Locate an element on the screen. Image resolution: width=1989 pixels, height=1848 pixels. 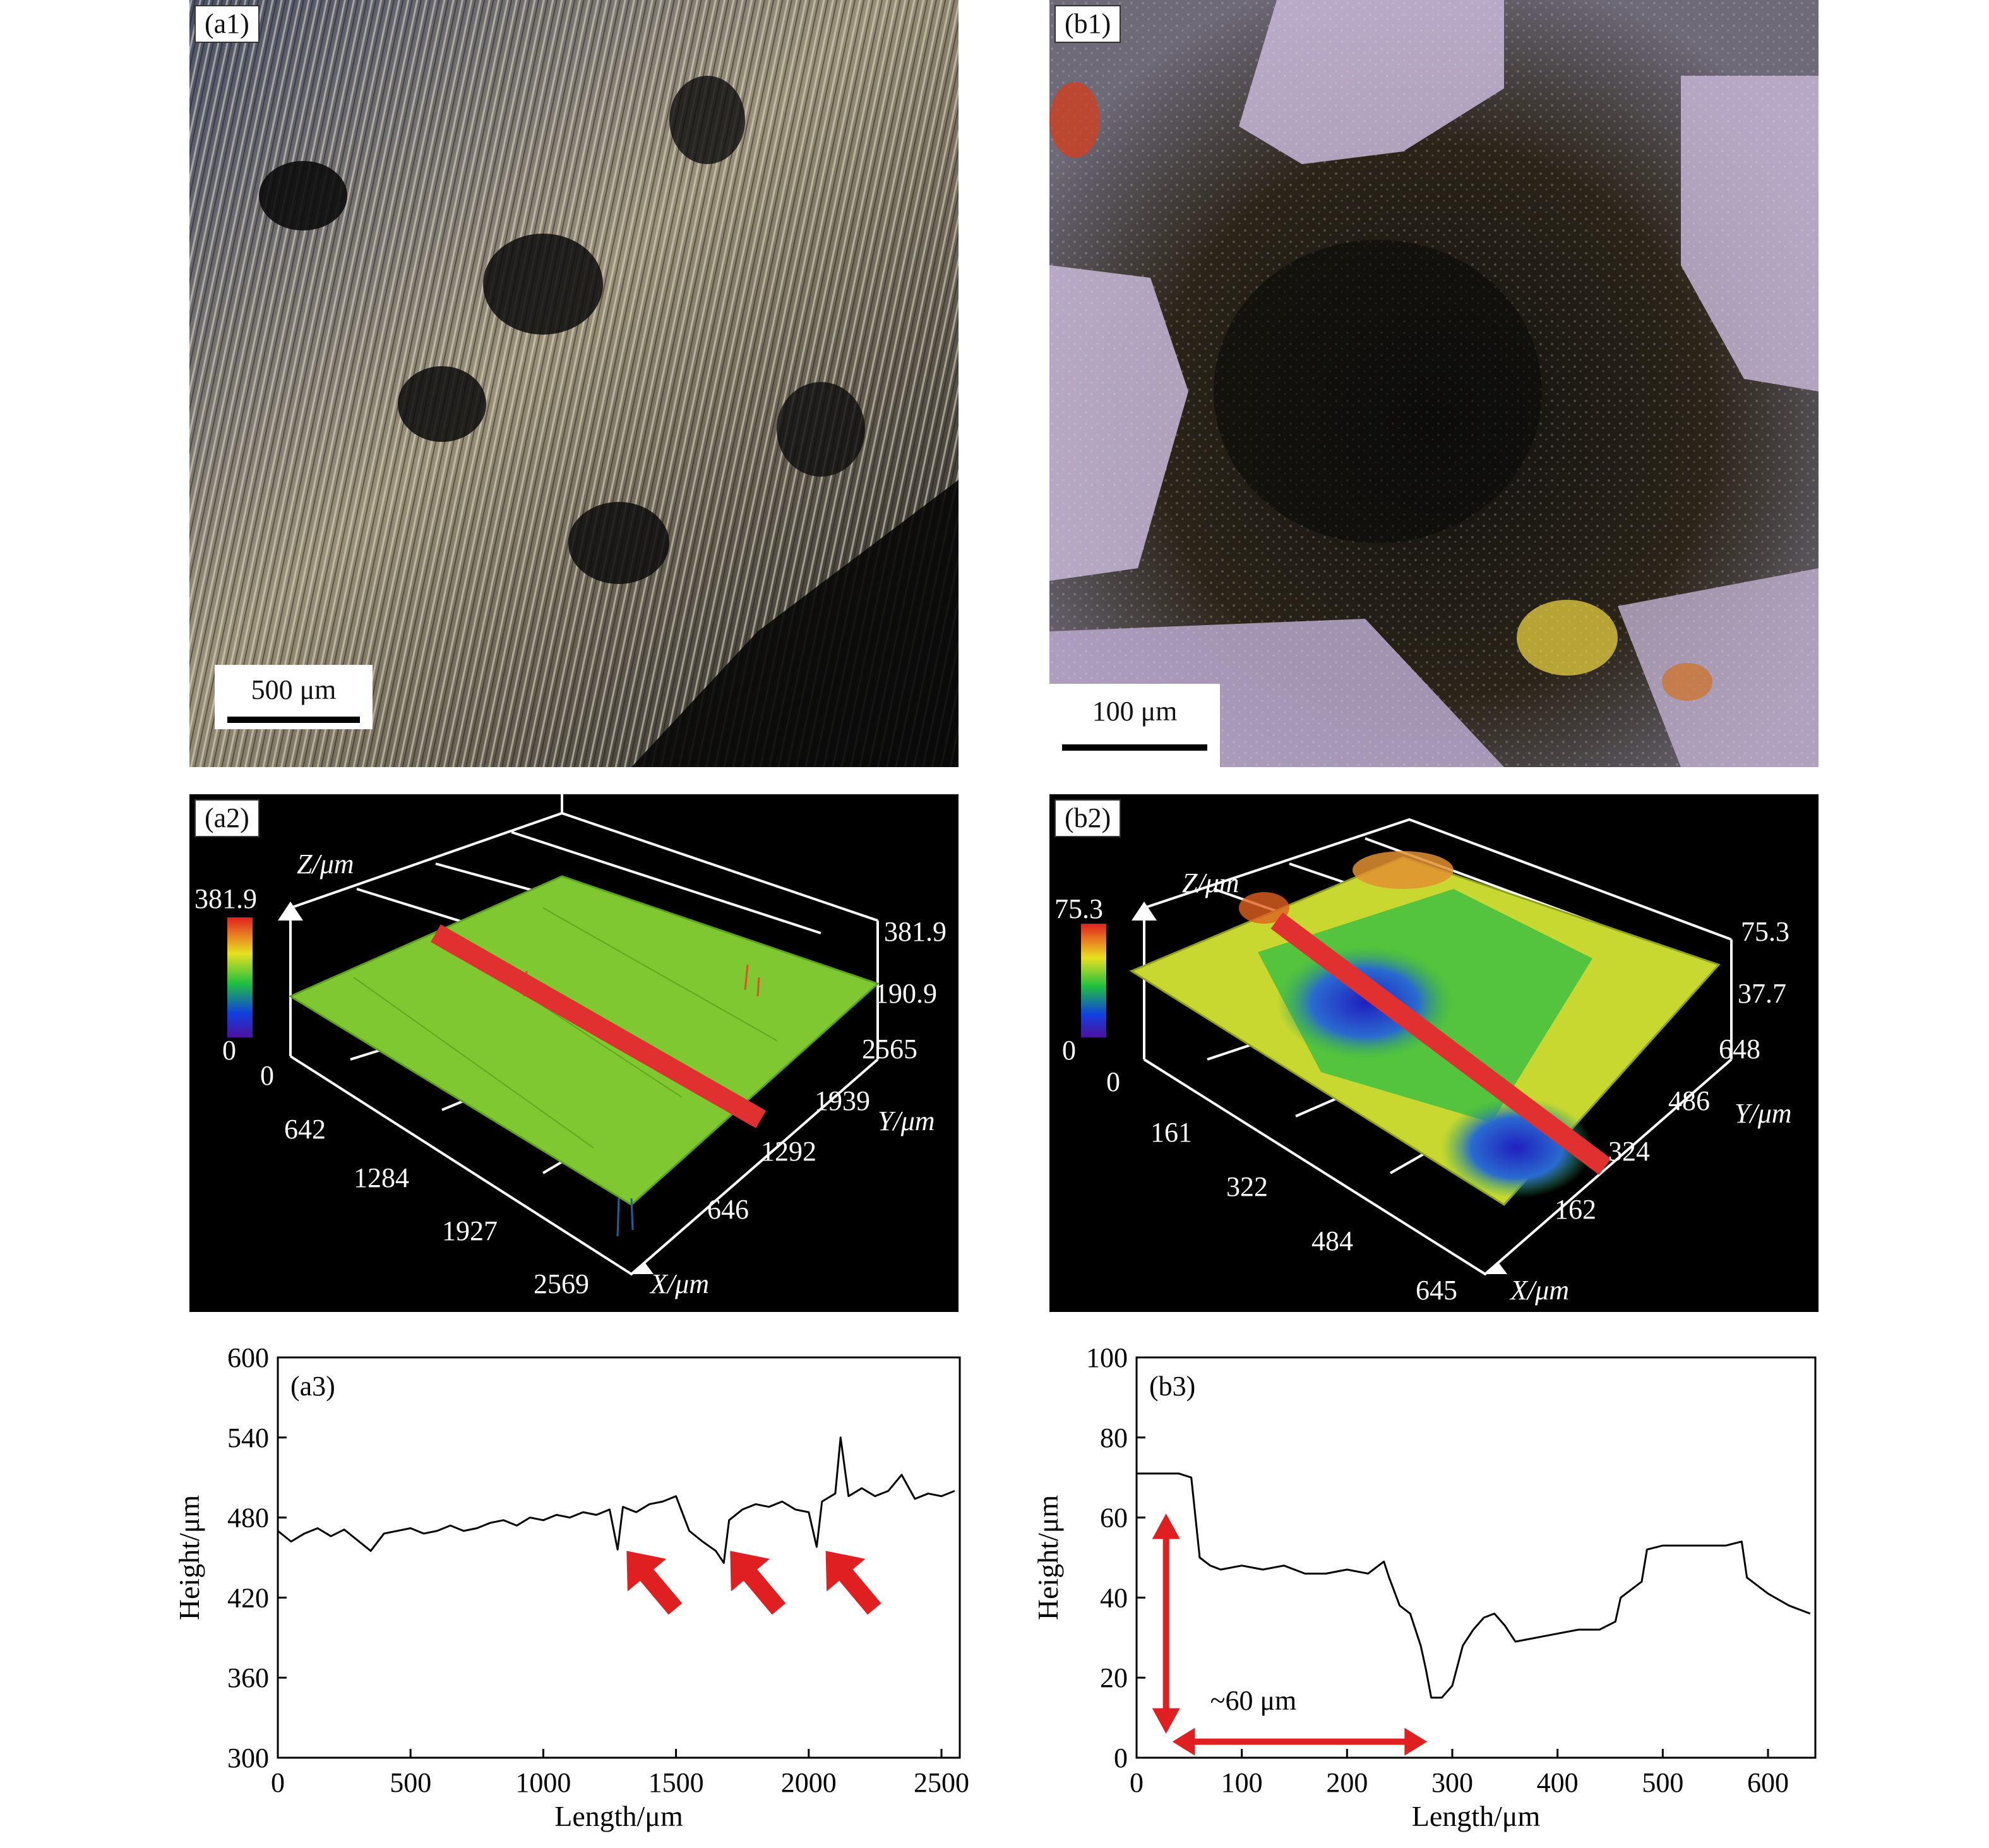
z-tick-a2-1: 190.9 is located at coordinates (906, 993).